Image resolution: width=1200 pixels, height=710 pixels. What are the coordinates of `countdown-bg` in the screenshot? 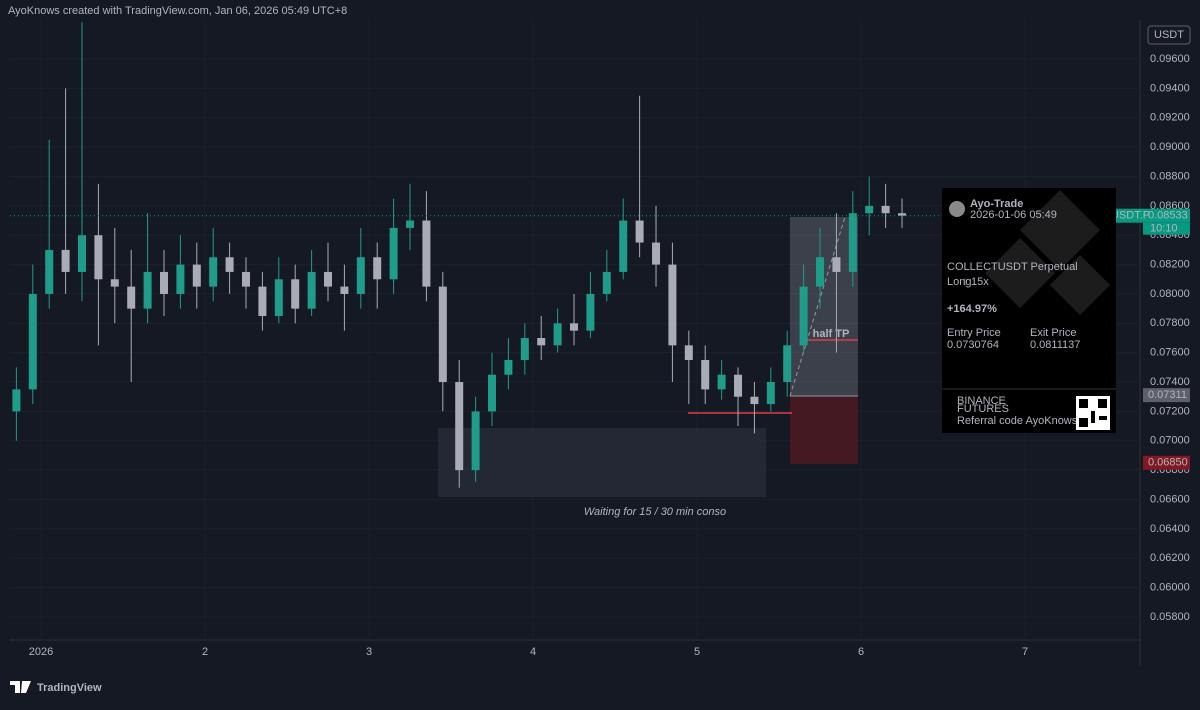 It's located at (1166, 228).